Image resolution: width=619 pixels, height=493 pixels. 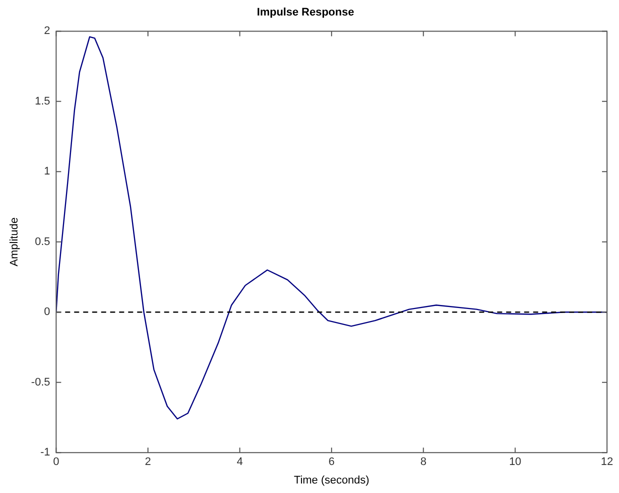 What do you see at coordinates (47, 312) in the screenshot?
I see `y-tick-label: 0` at bounding box center [47, 312].